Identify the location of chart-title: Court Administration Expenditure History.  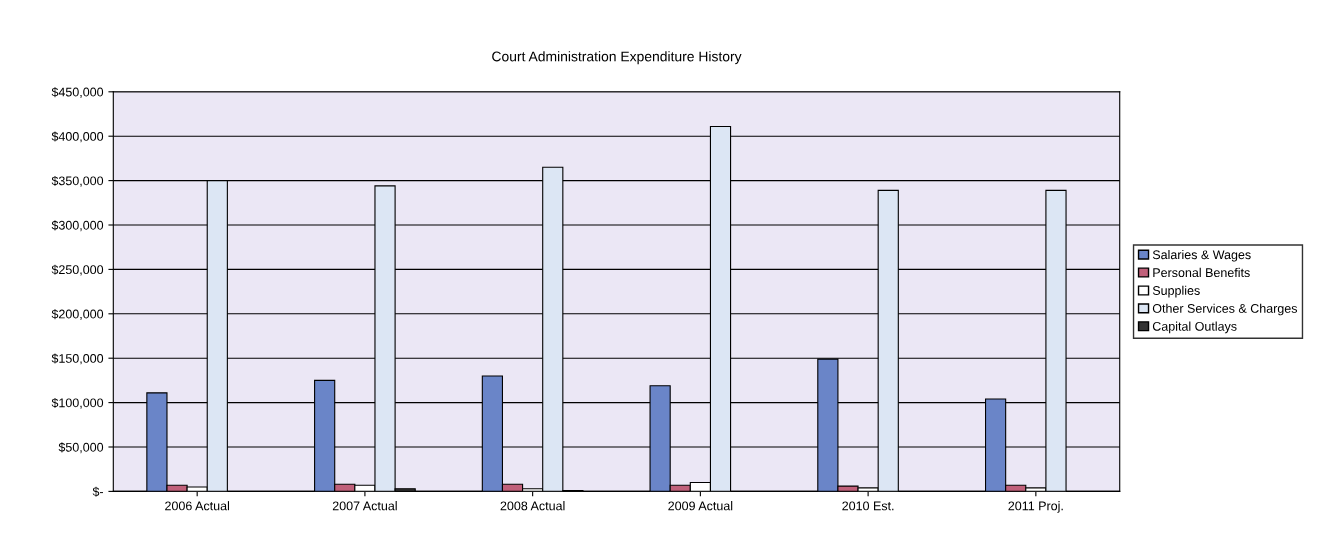
(617, 58).